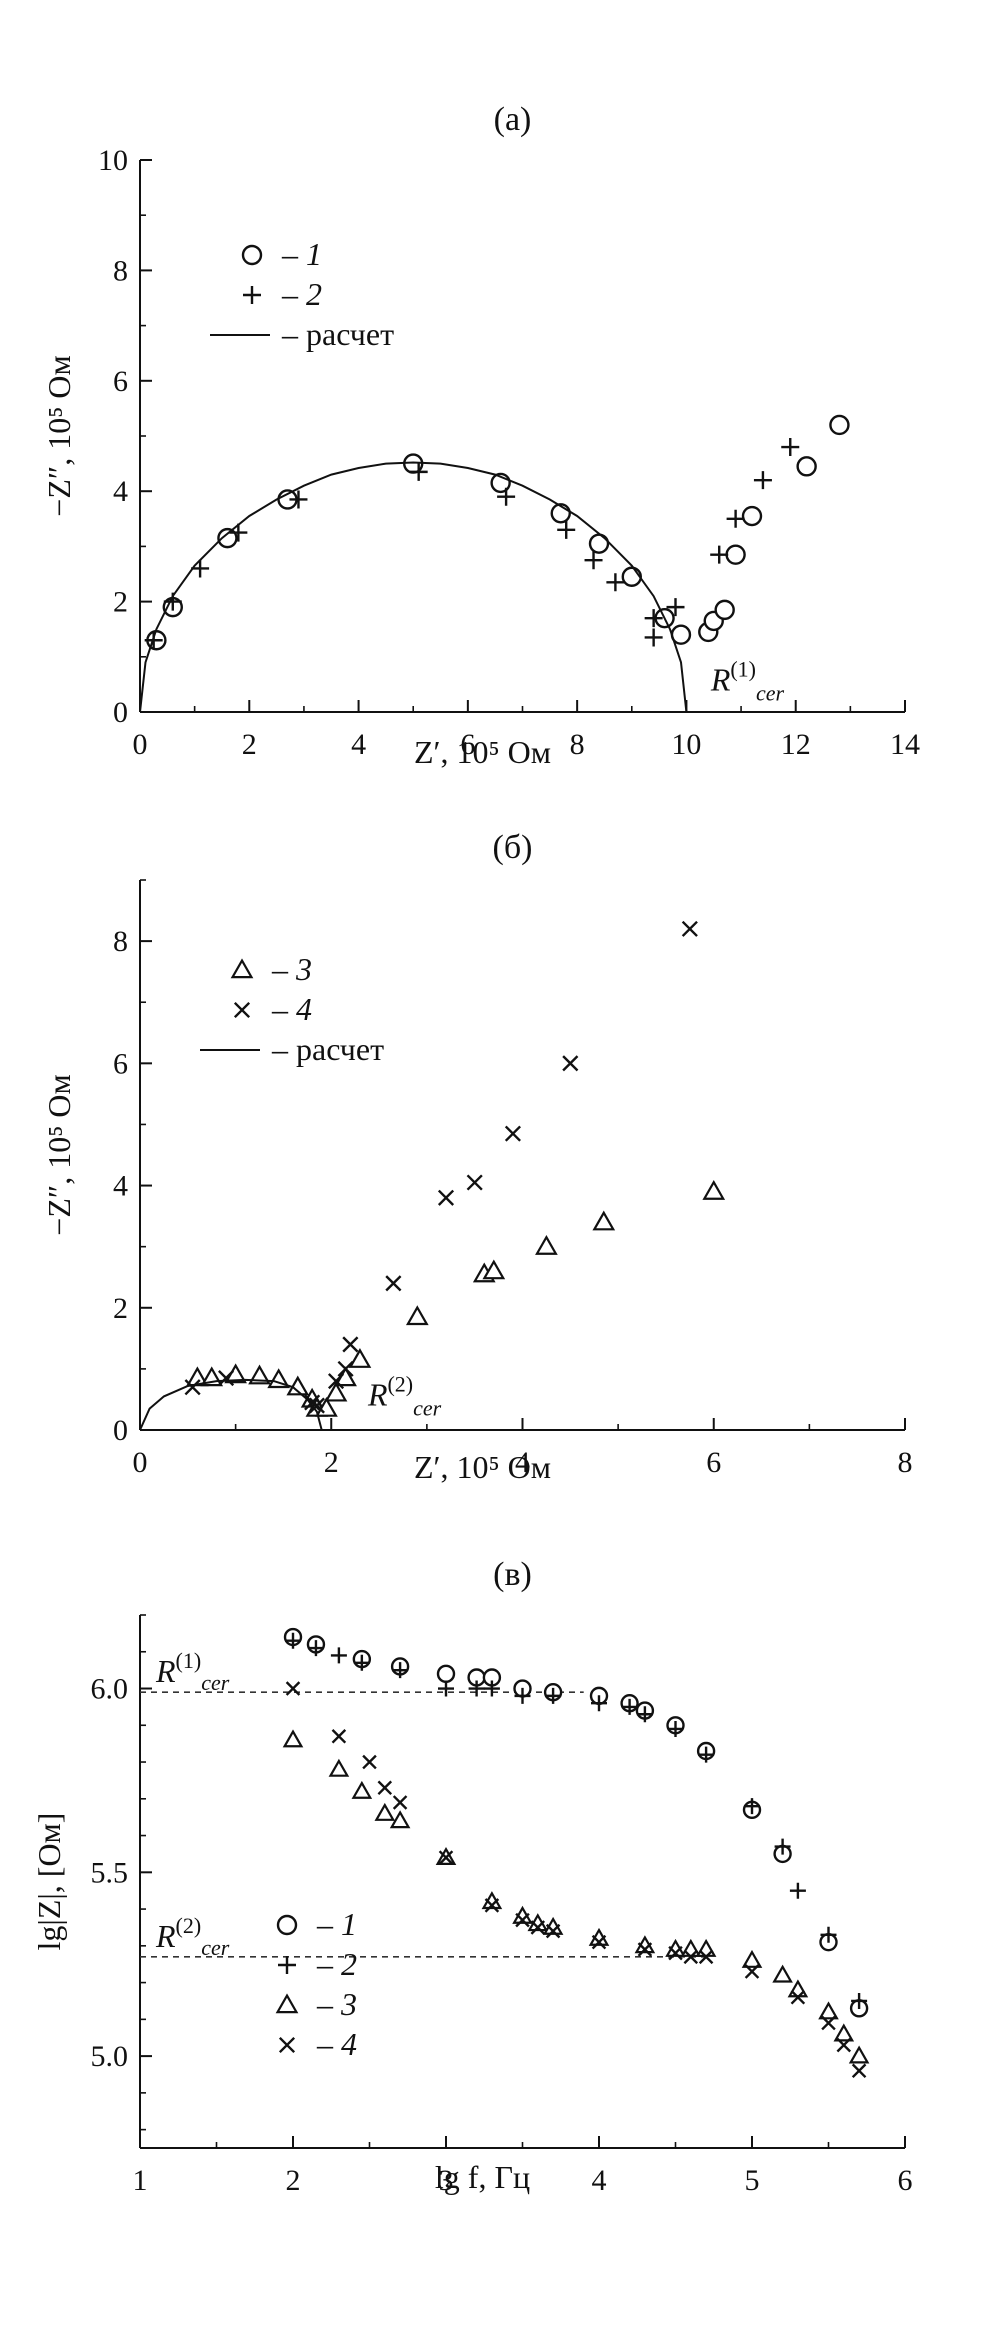  I want to click on legend-entry-label: – 3, so click(291, 969).